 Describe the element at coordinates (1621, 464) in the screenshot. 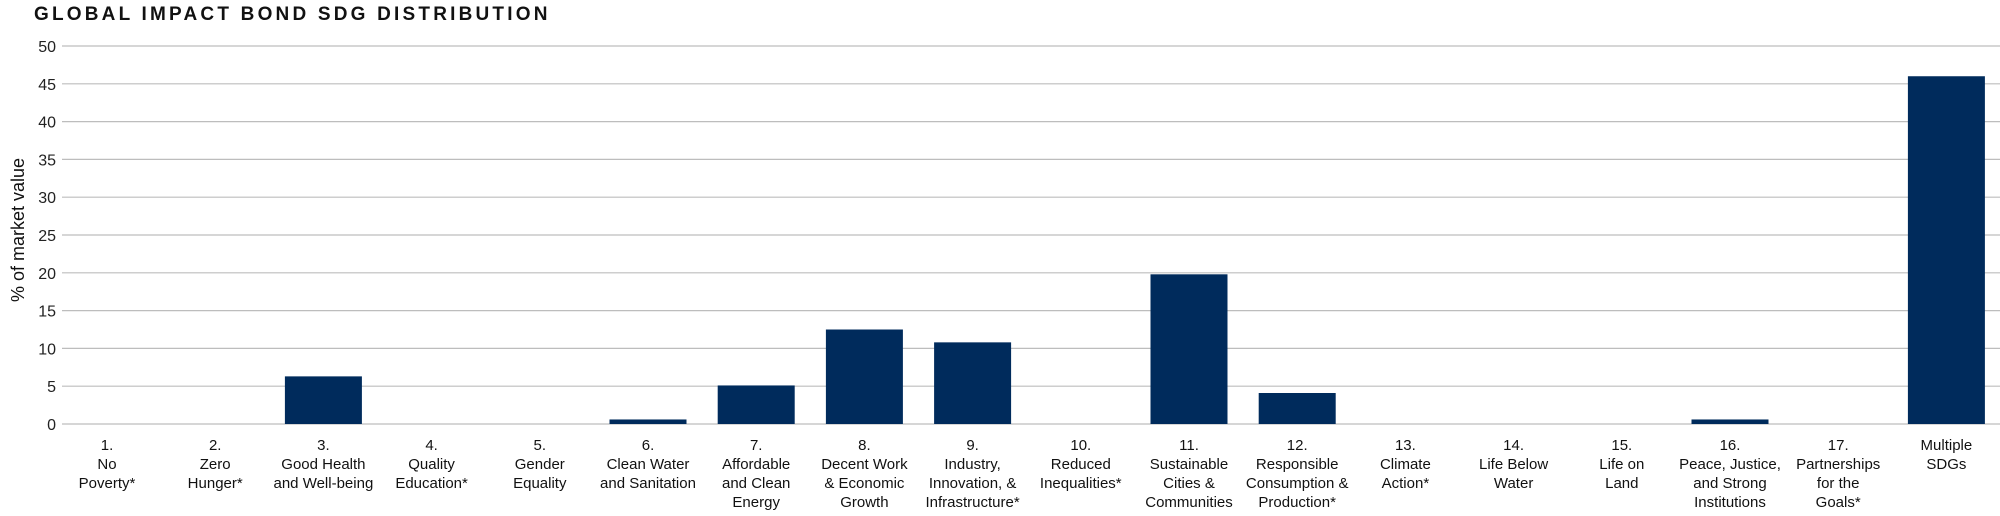

I see `x-category-label: 15. Life on Land` at that location.